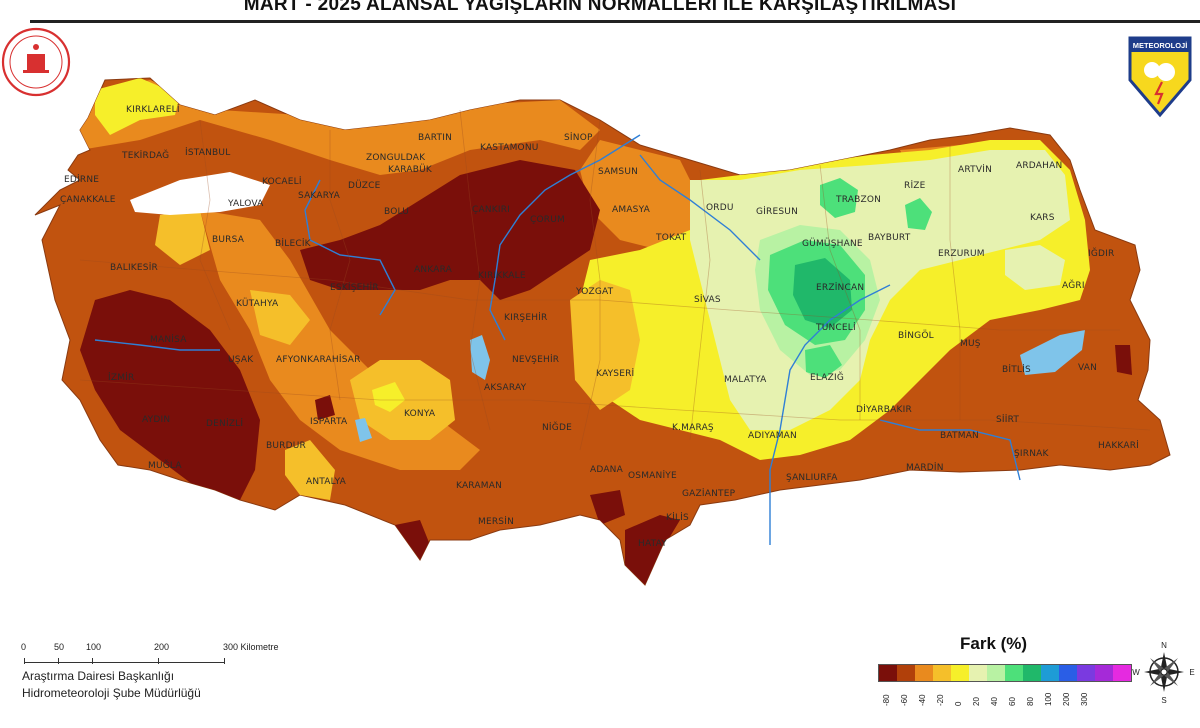 The image size is (1200, 728). I want to click on city-label: ÇANKIRI, so click(491, 210).